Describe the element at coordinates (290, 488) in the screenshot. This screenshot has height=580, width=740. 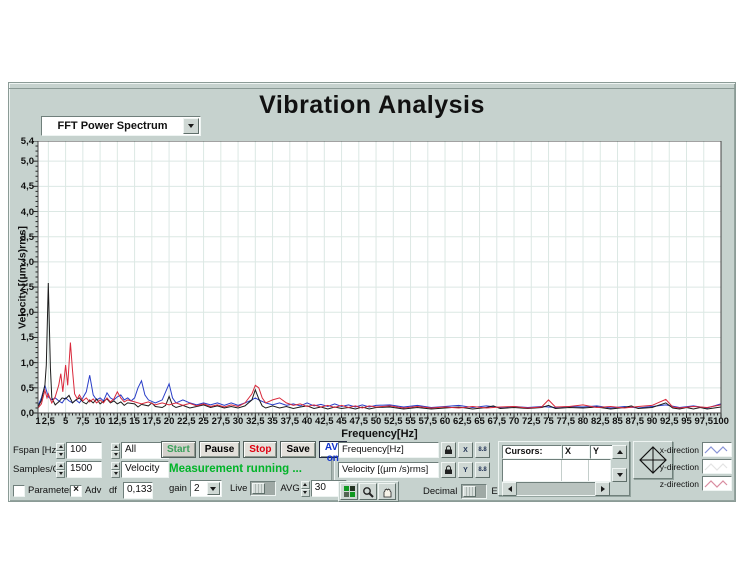
I see `avg-label: AVG` at that location.